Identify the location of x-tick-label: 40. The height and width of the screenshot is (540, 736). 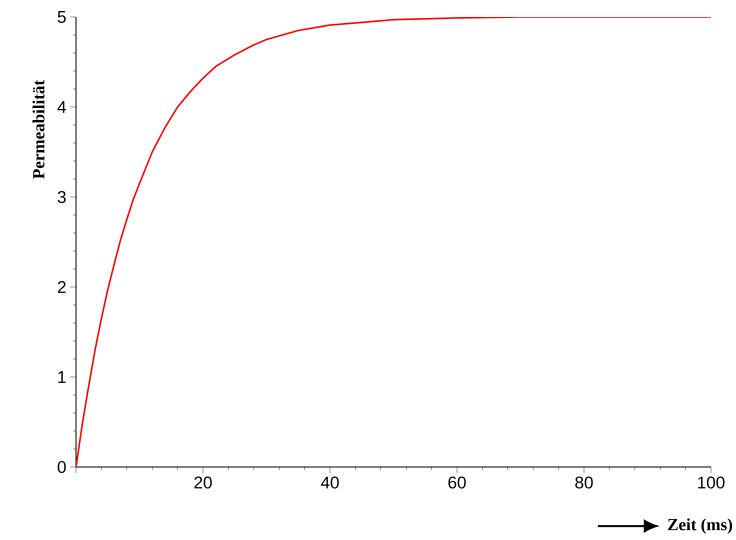
(329, 482).